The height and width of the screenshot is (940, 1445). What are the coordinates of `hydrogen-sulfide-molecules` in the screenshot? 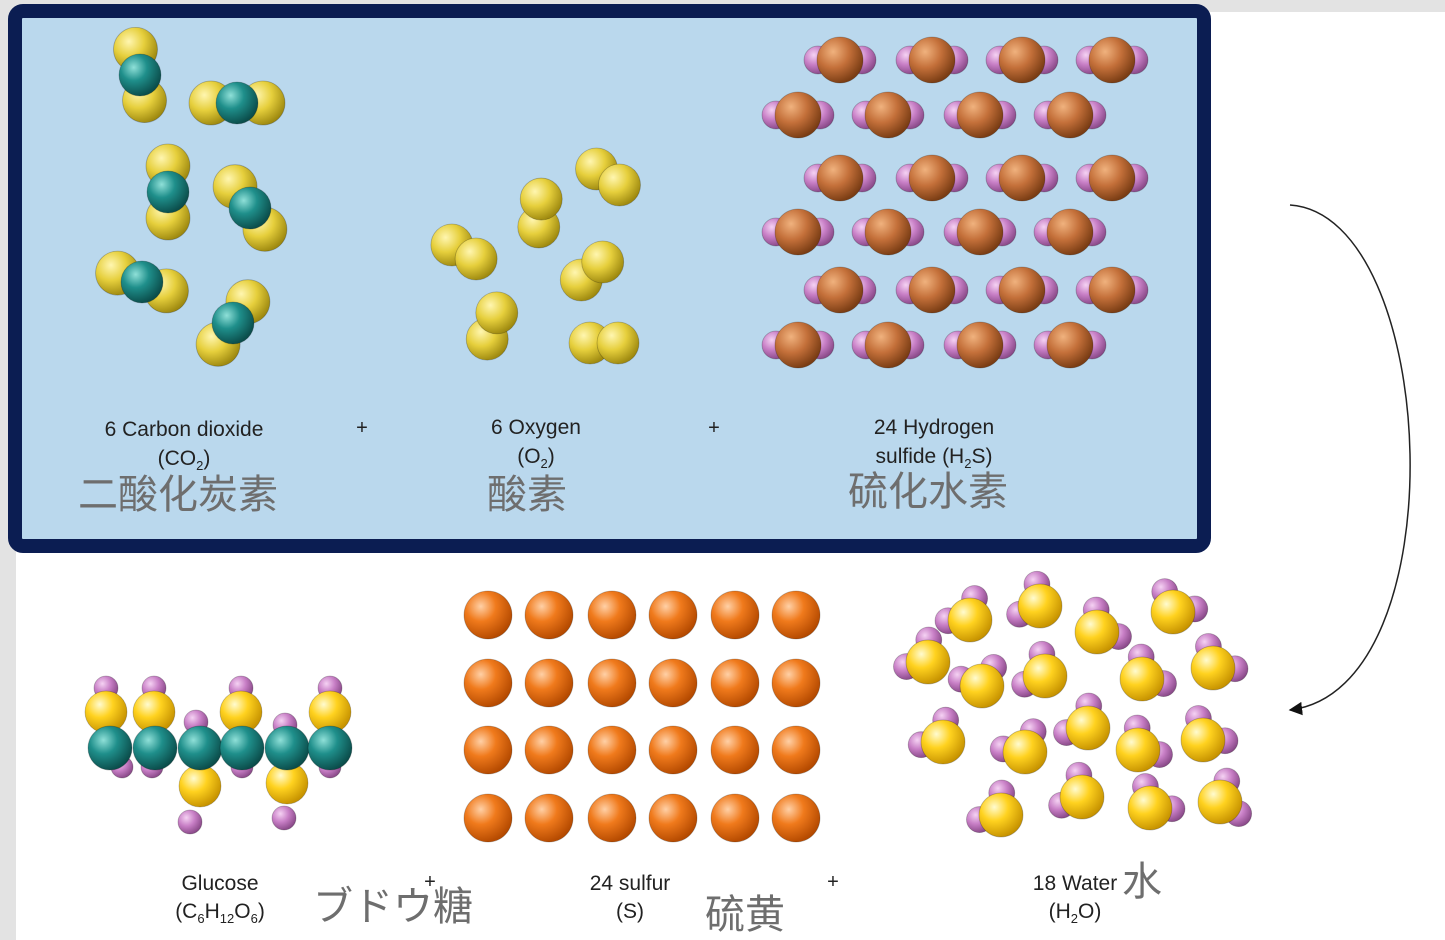 It's located at (955, 202).